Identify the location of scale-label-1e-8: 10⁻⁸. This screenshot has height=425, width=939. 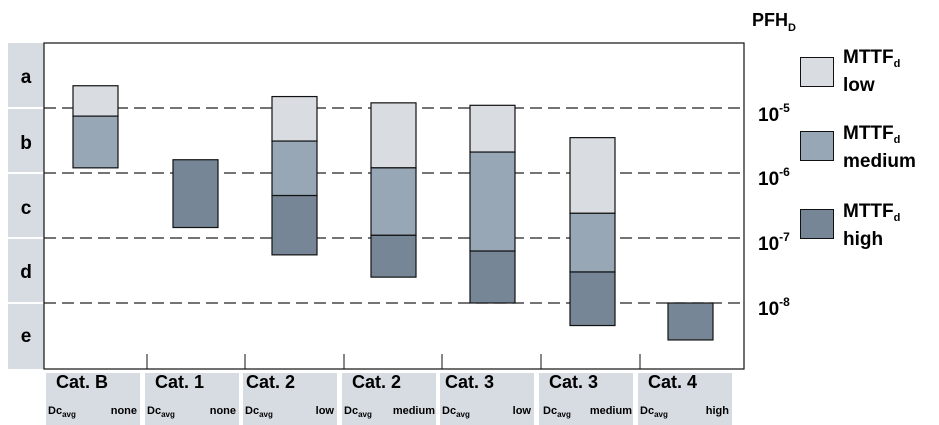
(774, 307).